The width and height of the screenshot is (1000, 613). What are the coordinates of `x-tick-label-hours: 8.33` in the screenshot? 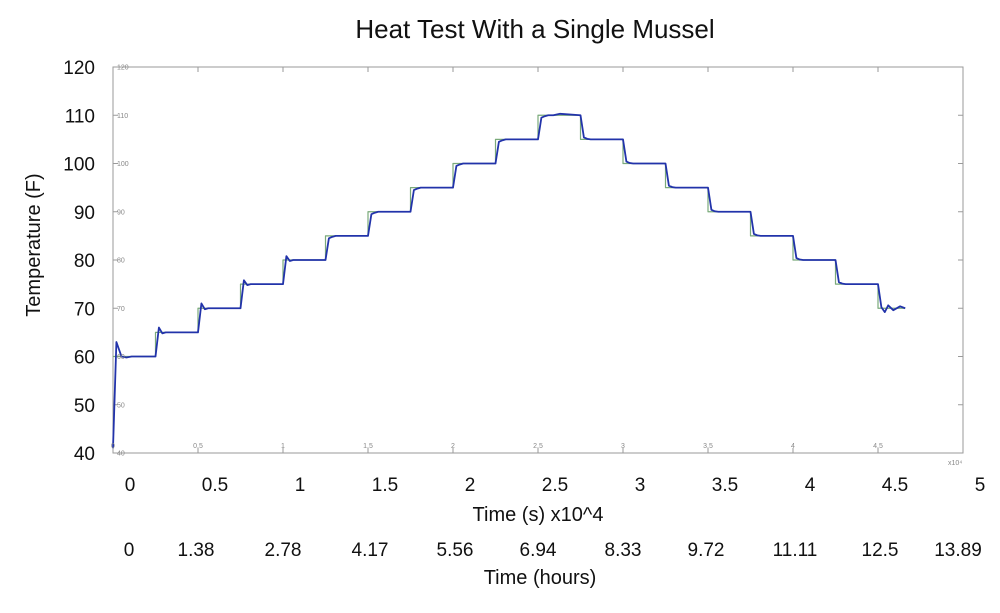 It's located at (623, 550).